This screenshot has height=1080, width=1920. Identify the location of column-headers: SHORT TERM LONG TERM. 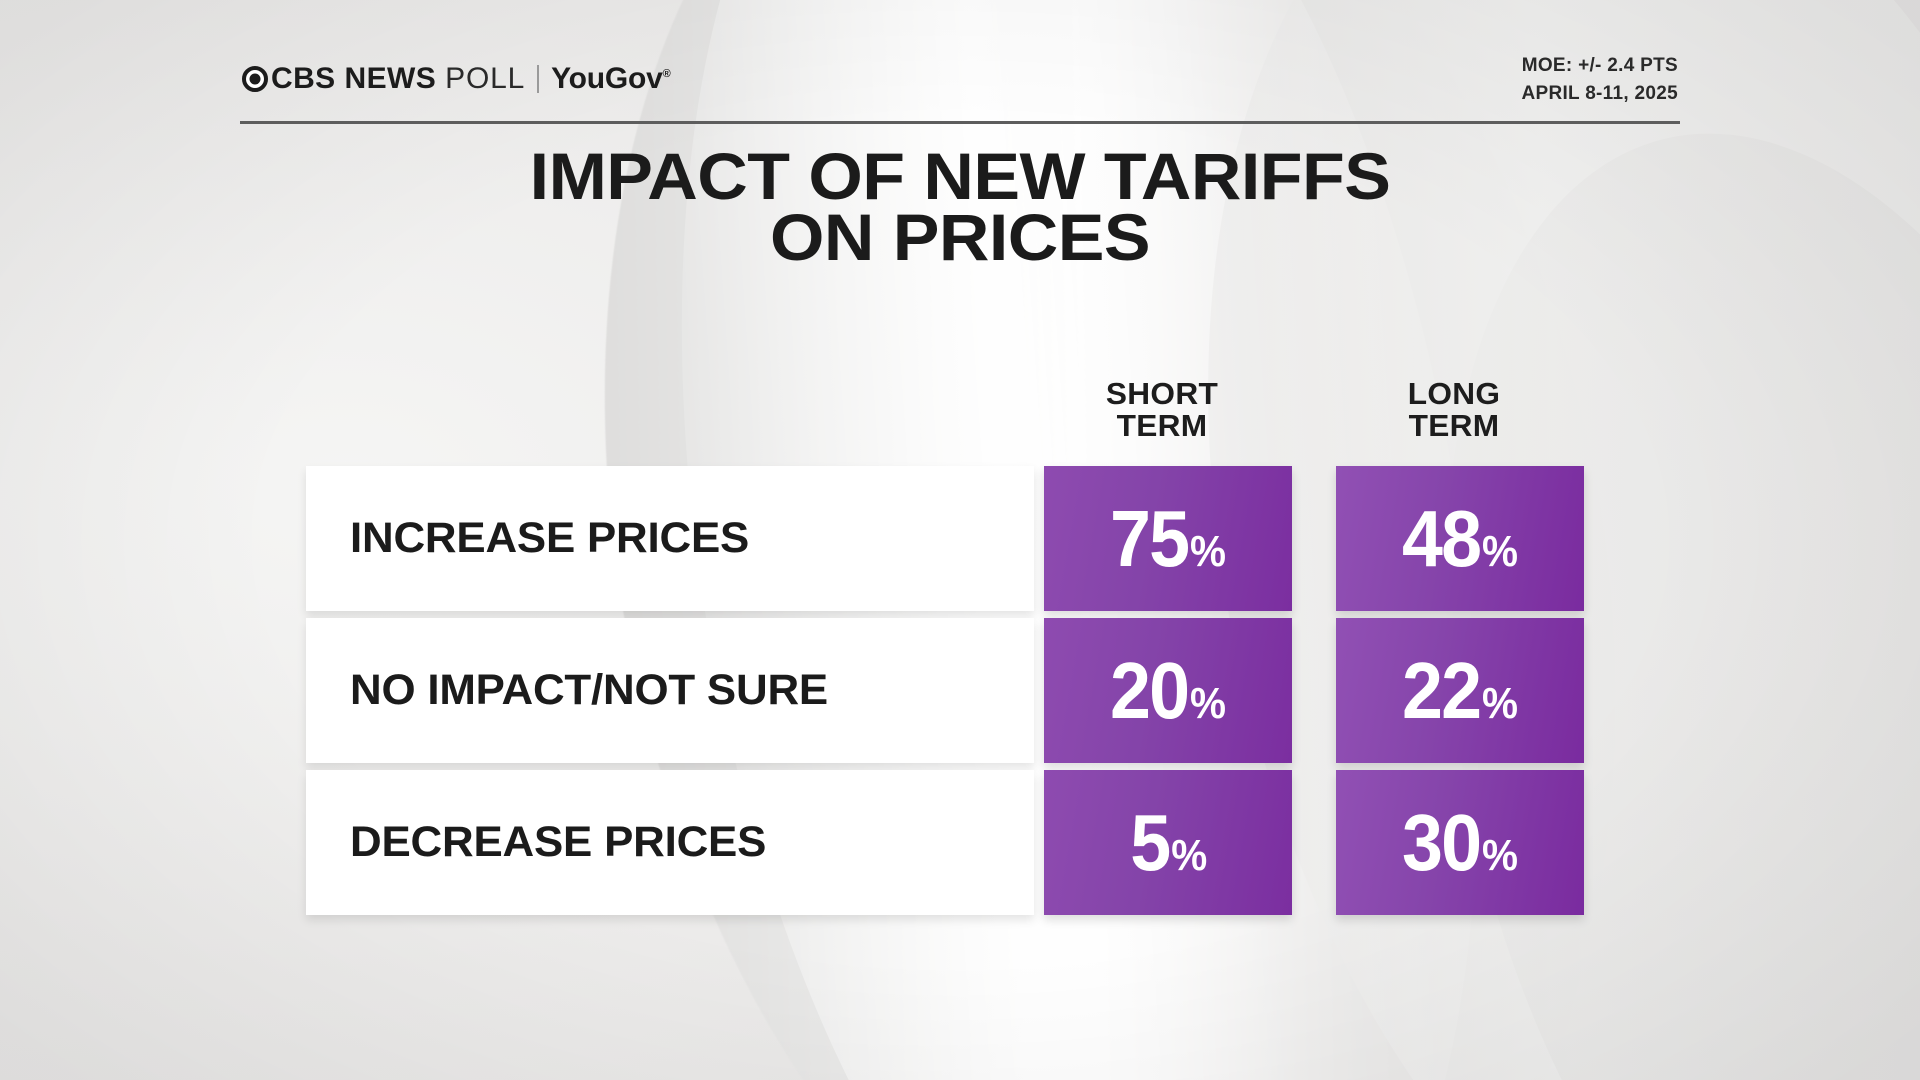
(960, 418).